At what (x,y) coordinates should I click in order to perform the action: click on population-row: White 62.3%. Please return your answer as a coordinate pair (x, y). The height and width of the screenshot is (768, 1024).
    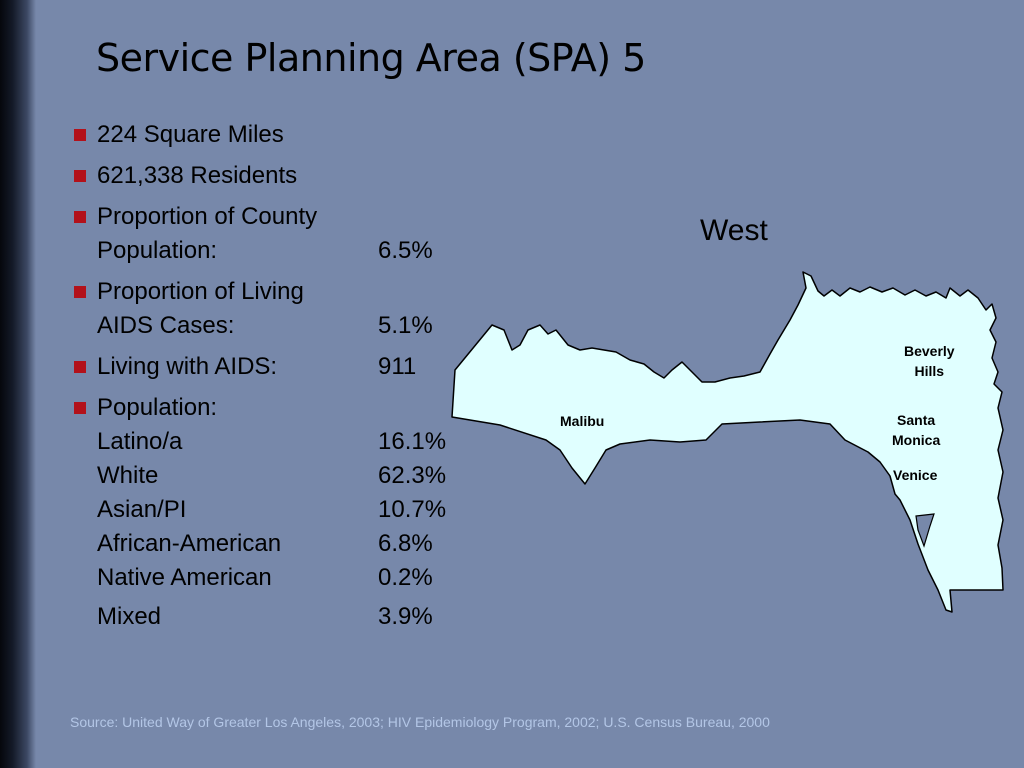
    Looking at the image, I should click on (294, 476).